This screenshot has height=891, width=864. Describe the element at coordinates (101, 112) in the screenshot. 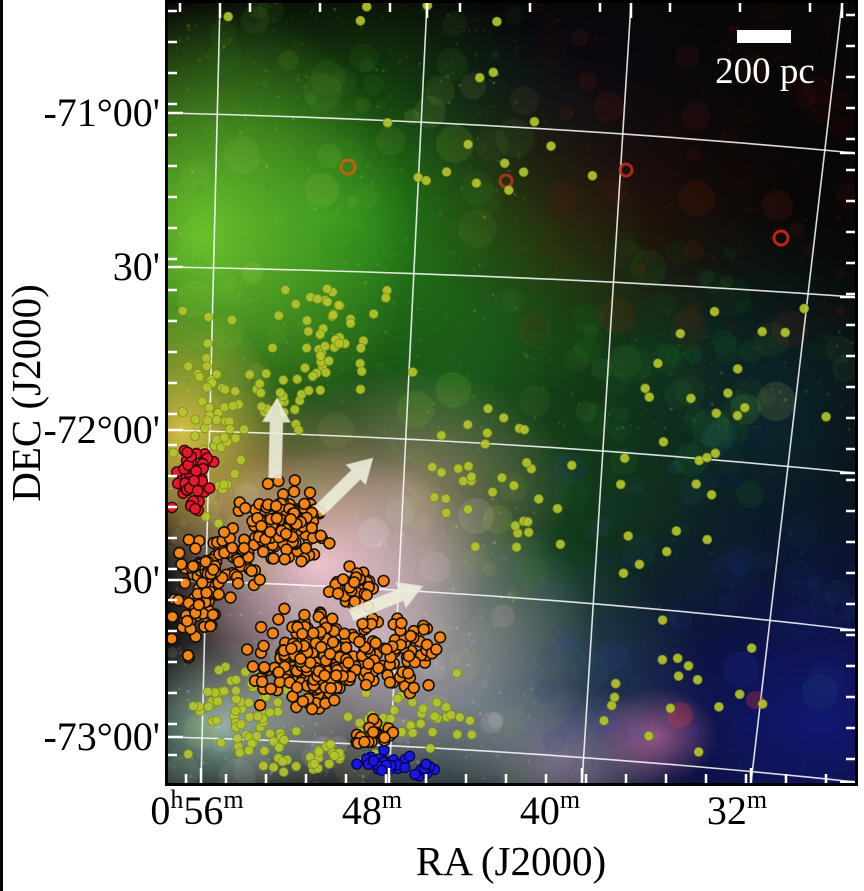

I see `y-tick-label: -71°00'` at that location.